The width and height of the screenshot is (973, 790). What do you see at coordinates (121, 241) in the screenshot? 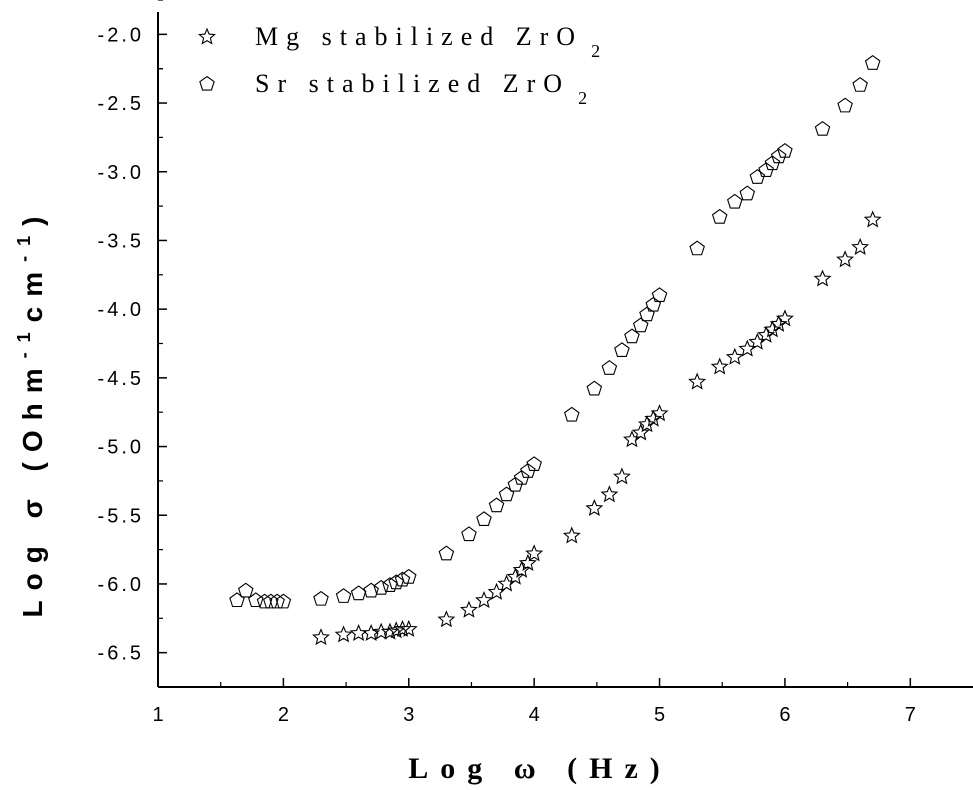
I see `y-tick-label: -3.5` at bounding box center [121, 241].